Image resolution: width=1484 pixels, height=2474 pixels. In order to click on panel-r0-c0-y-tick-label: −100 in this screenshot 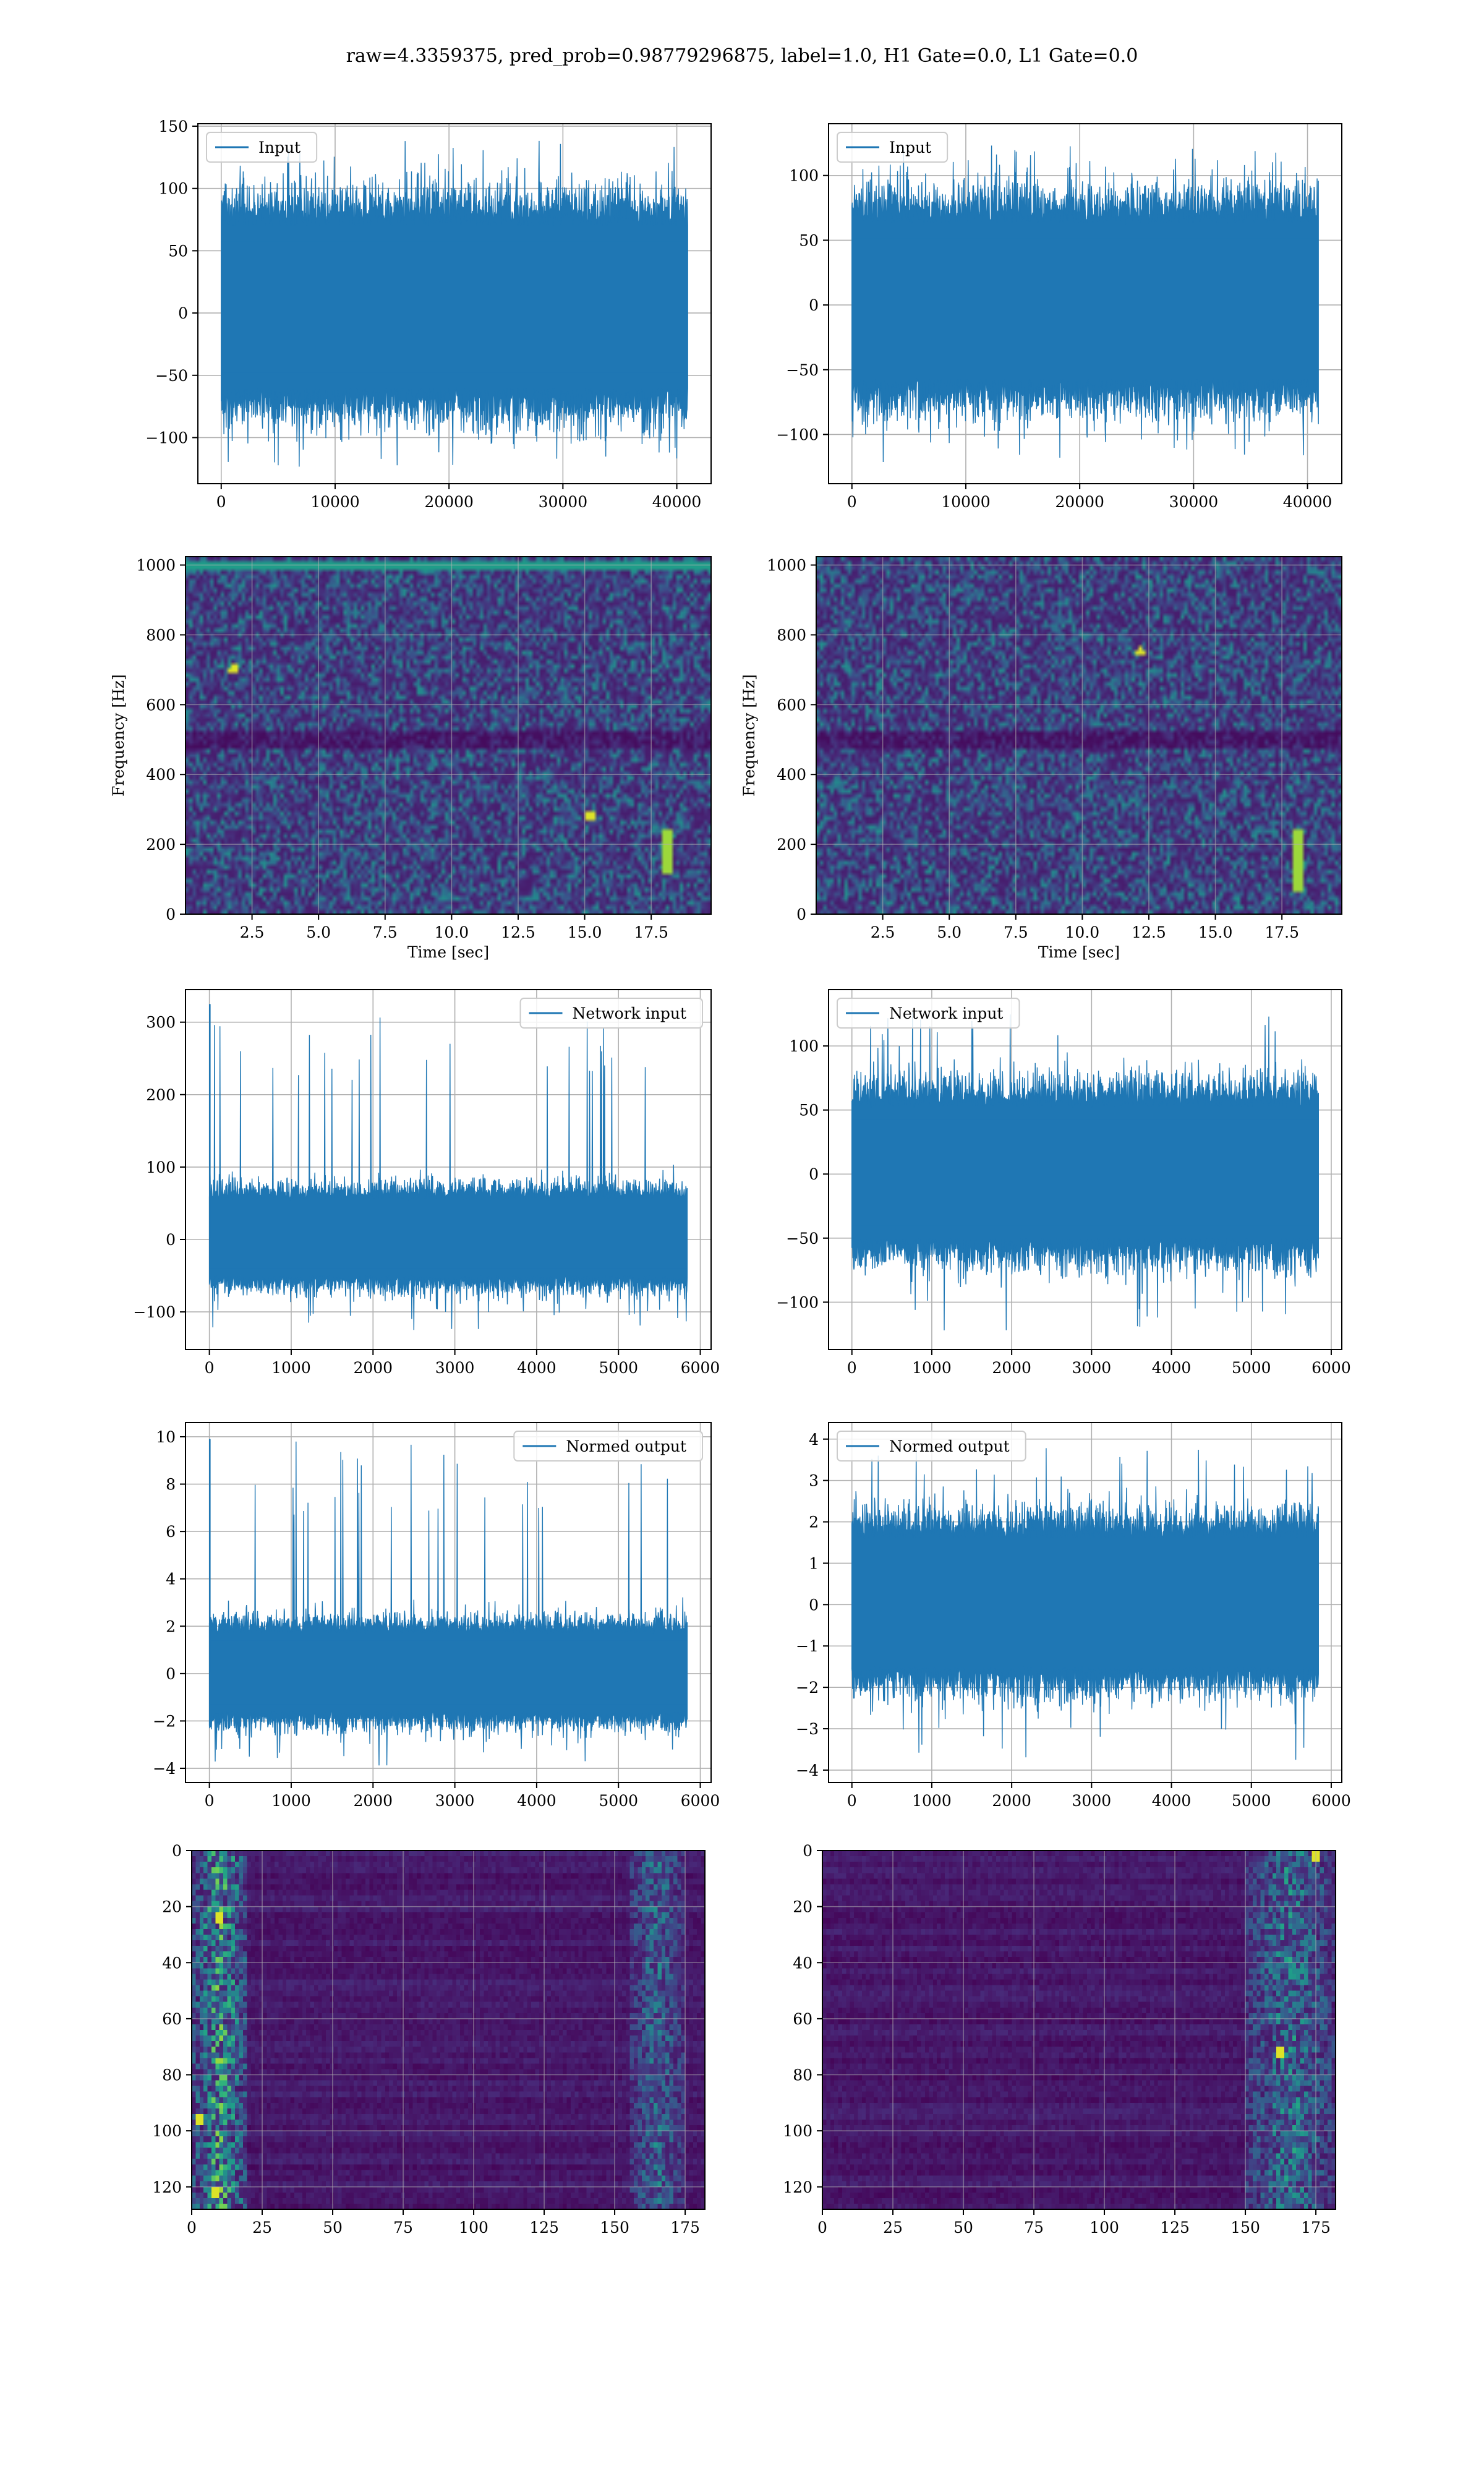, I will do `click(166, 438)`.